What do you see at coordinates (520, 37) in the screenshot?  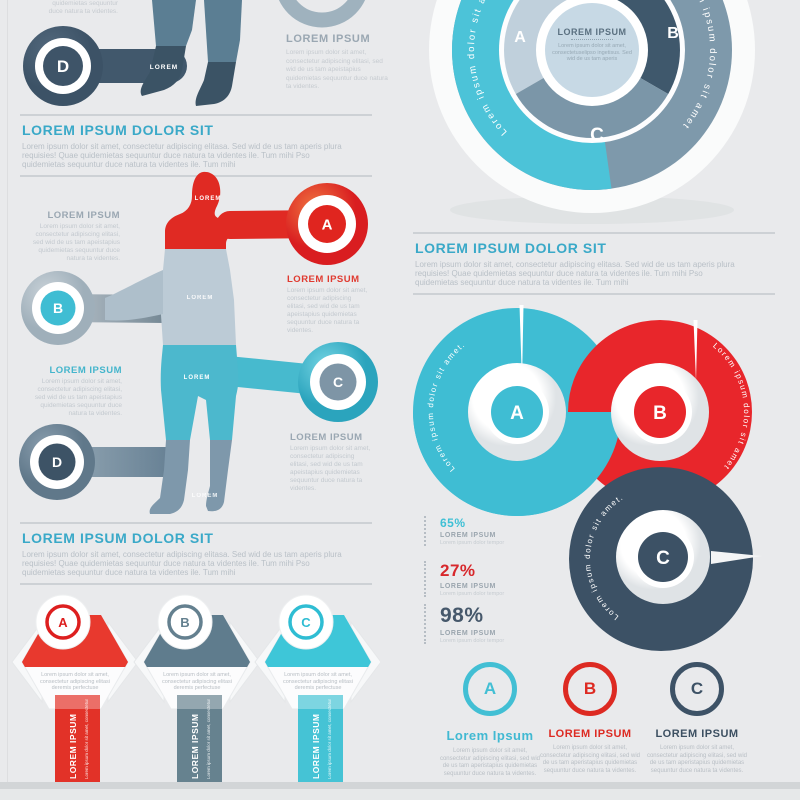 I see `pie-label-a: A` at bounding box center [520, 37].